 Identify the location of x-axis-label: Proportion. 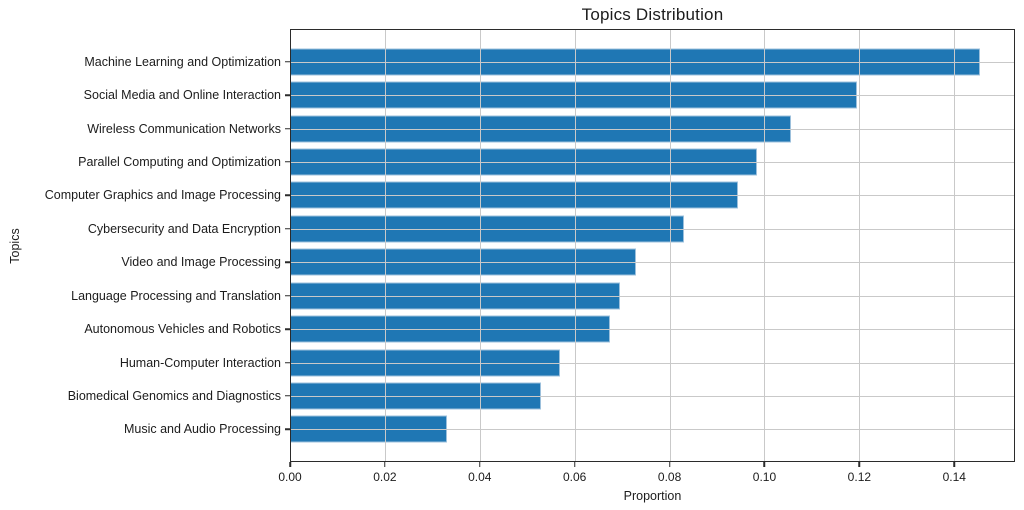
(652, 496).